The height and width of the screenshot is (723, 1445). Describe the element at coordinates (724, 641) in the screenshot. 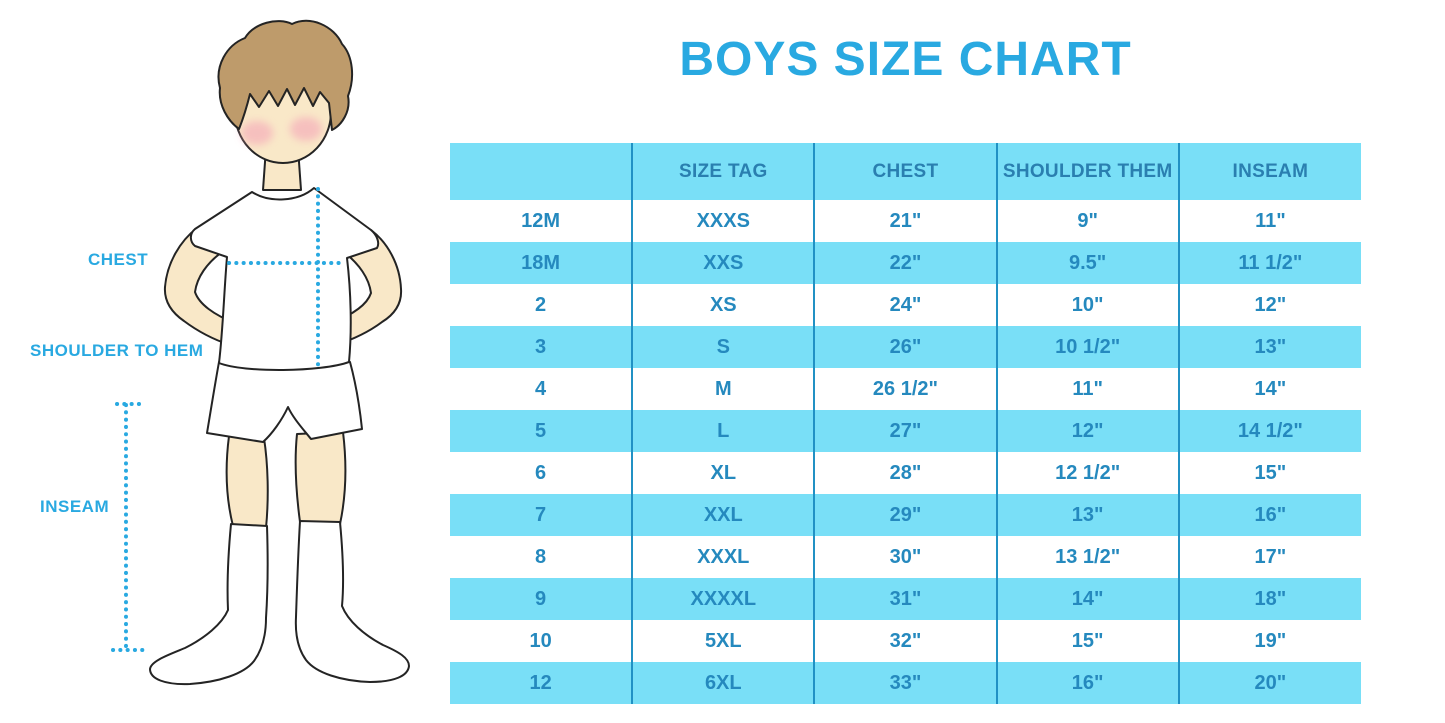

I see `size-cell: 5XL` at that location.